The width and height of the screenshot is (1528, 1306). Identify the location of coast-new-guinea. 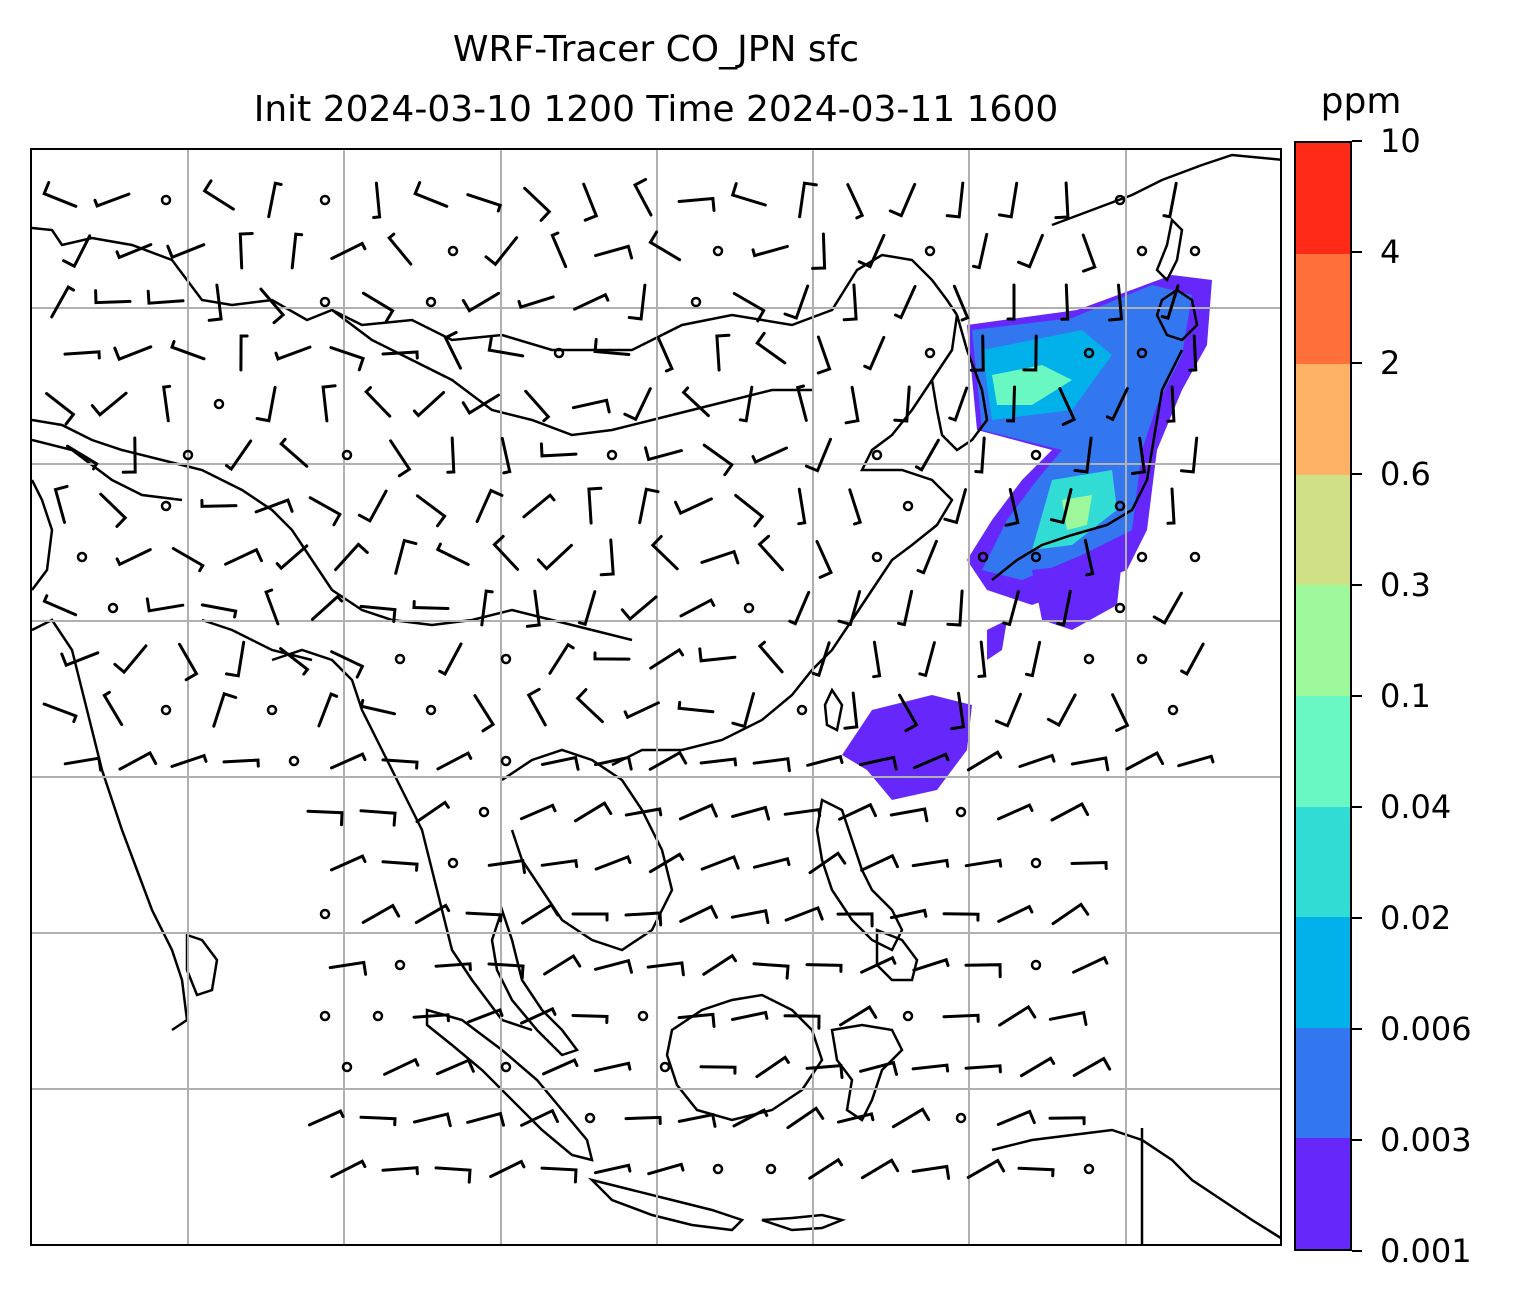
(1135, 1183).